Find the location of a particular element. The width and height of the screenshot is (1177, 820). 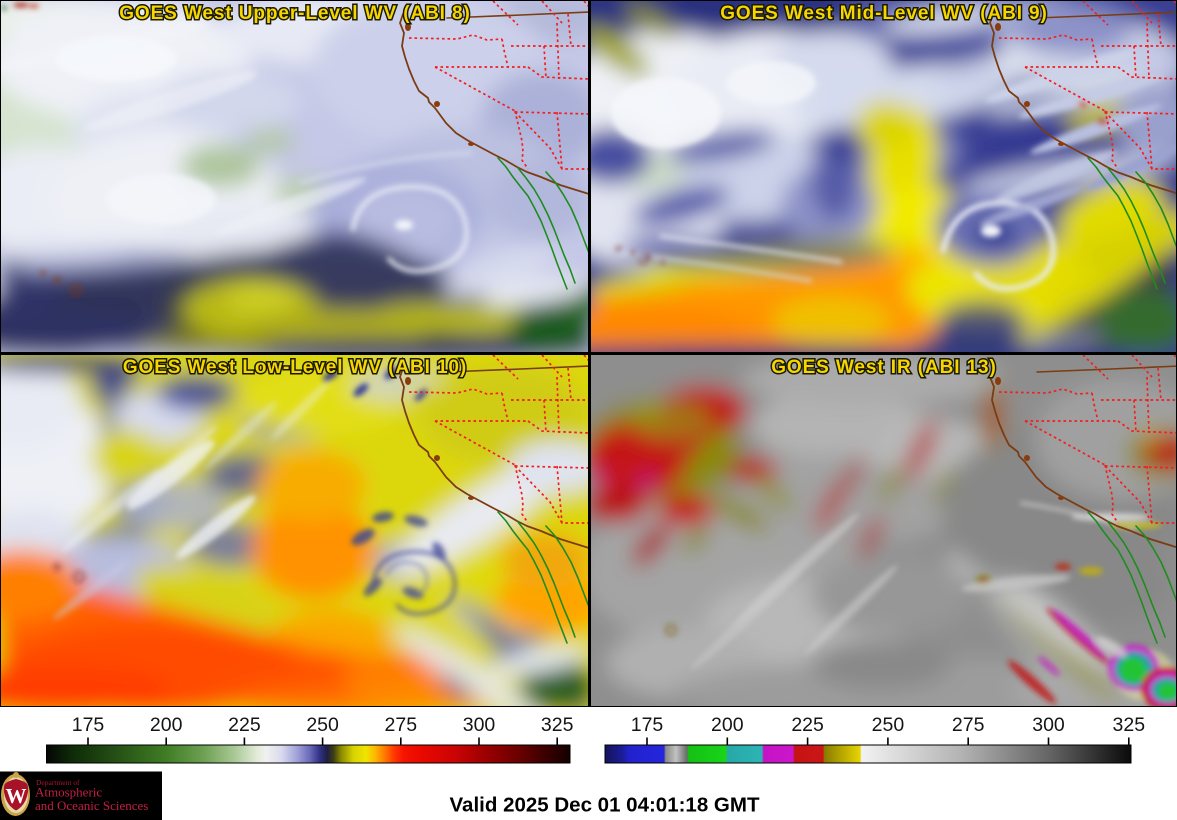

svg-text:GOES West Upper-Level WV (ABI: GOES West Upper-Level WV (ABI 8) is located at coordinates (295, 13).